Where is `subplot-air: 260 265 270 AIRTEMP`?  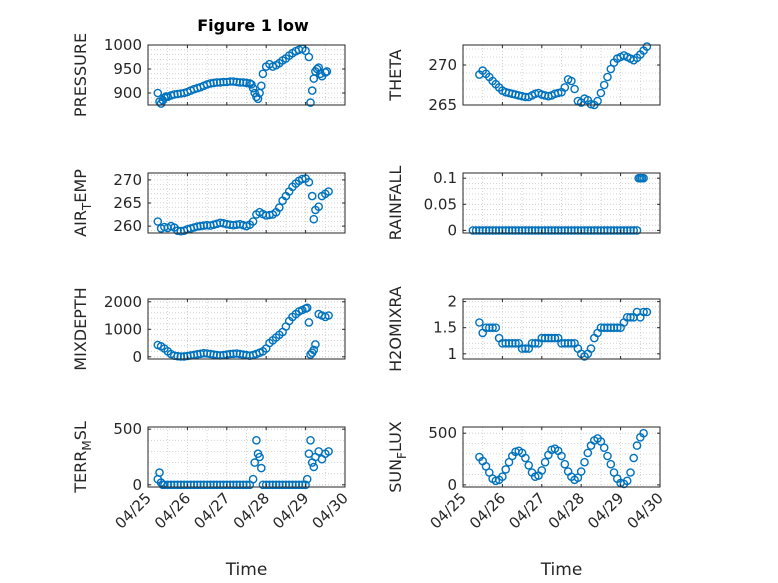
subplot-air: 260 265 270 AIRTEMP is located at coordinates (208, 203).